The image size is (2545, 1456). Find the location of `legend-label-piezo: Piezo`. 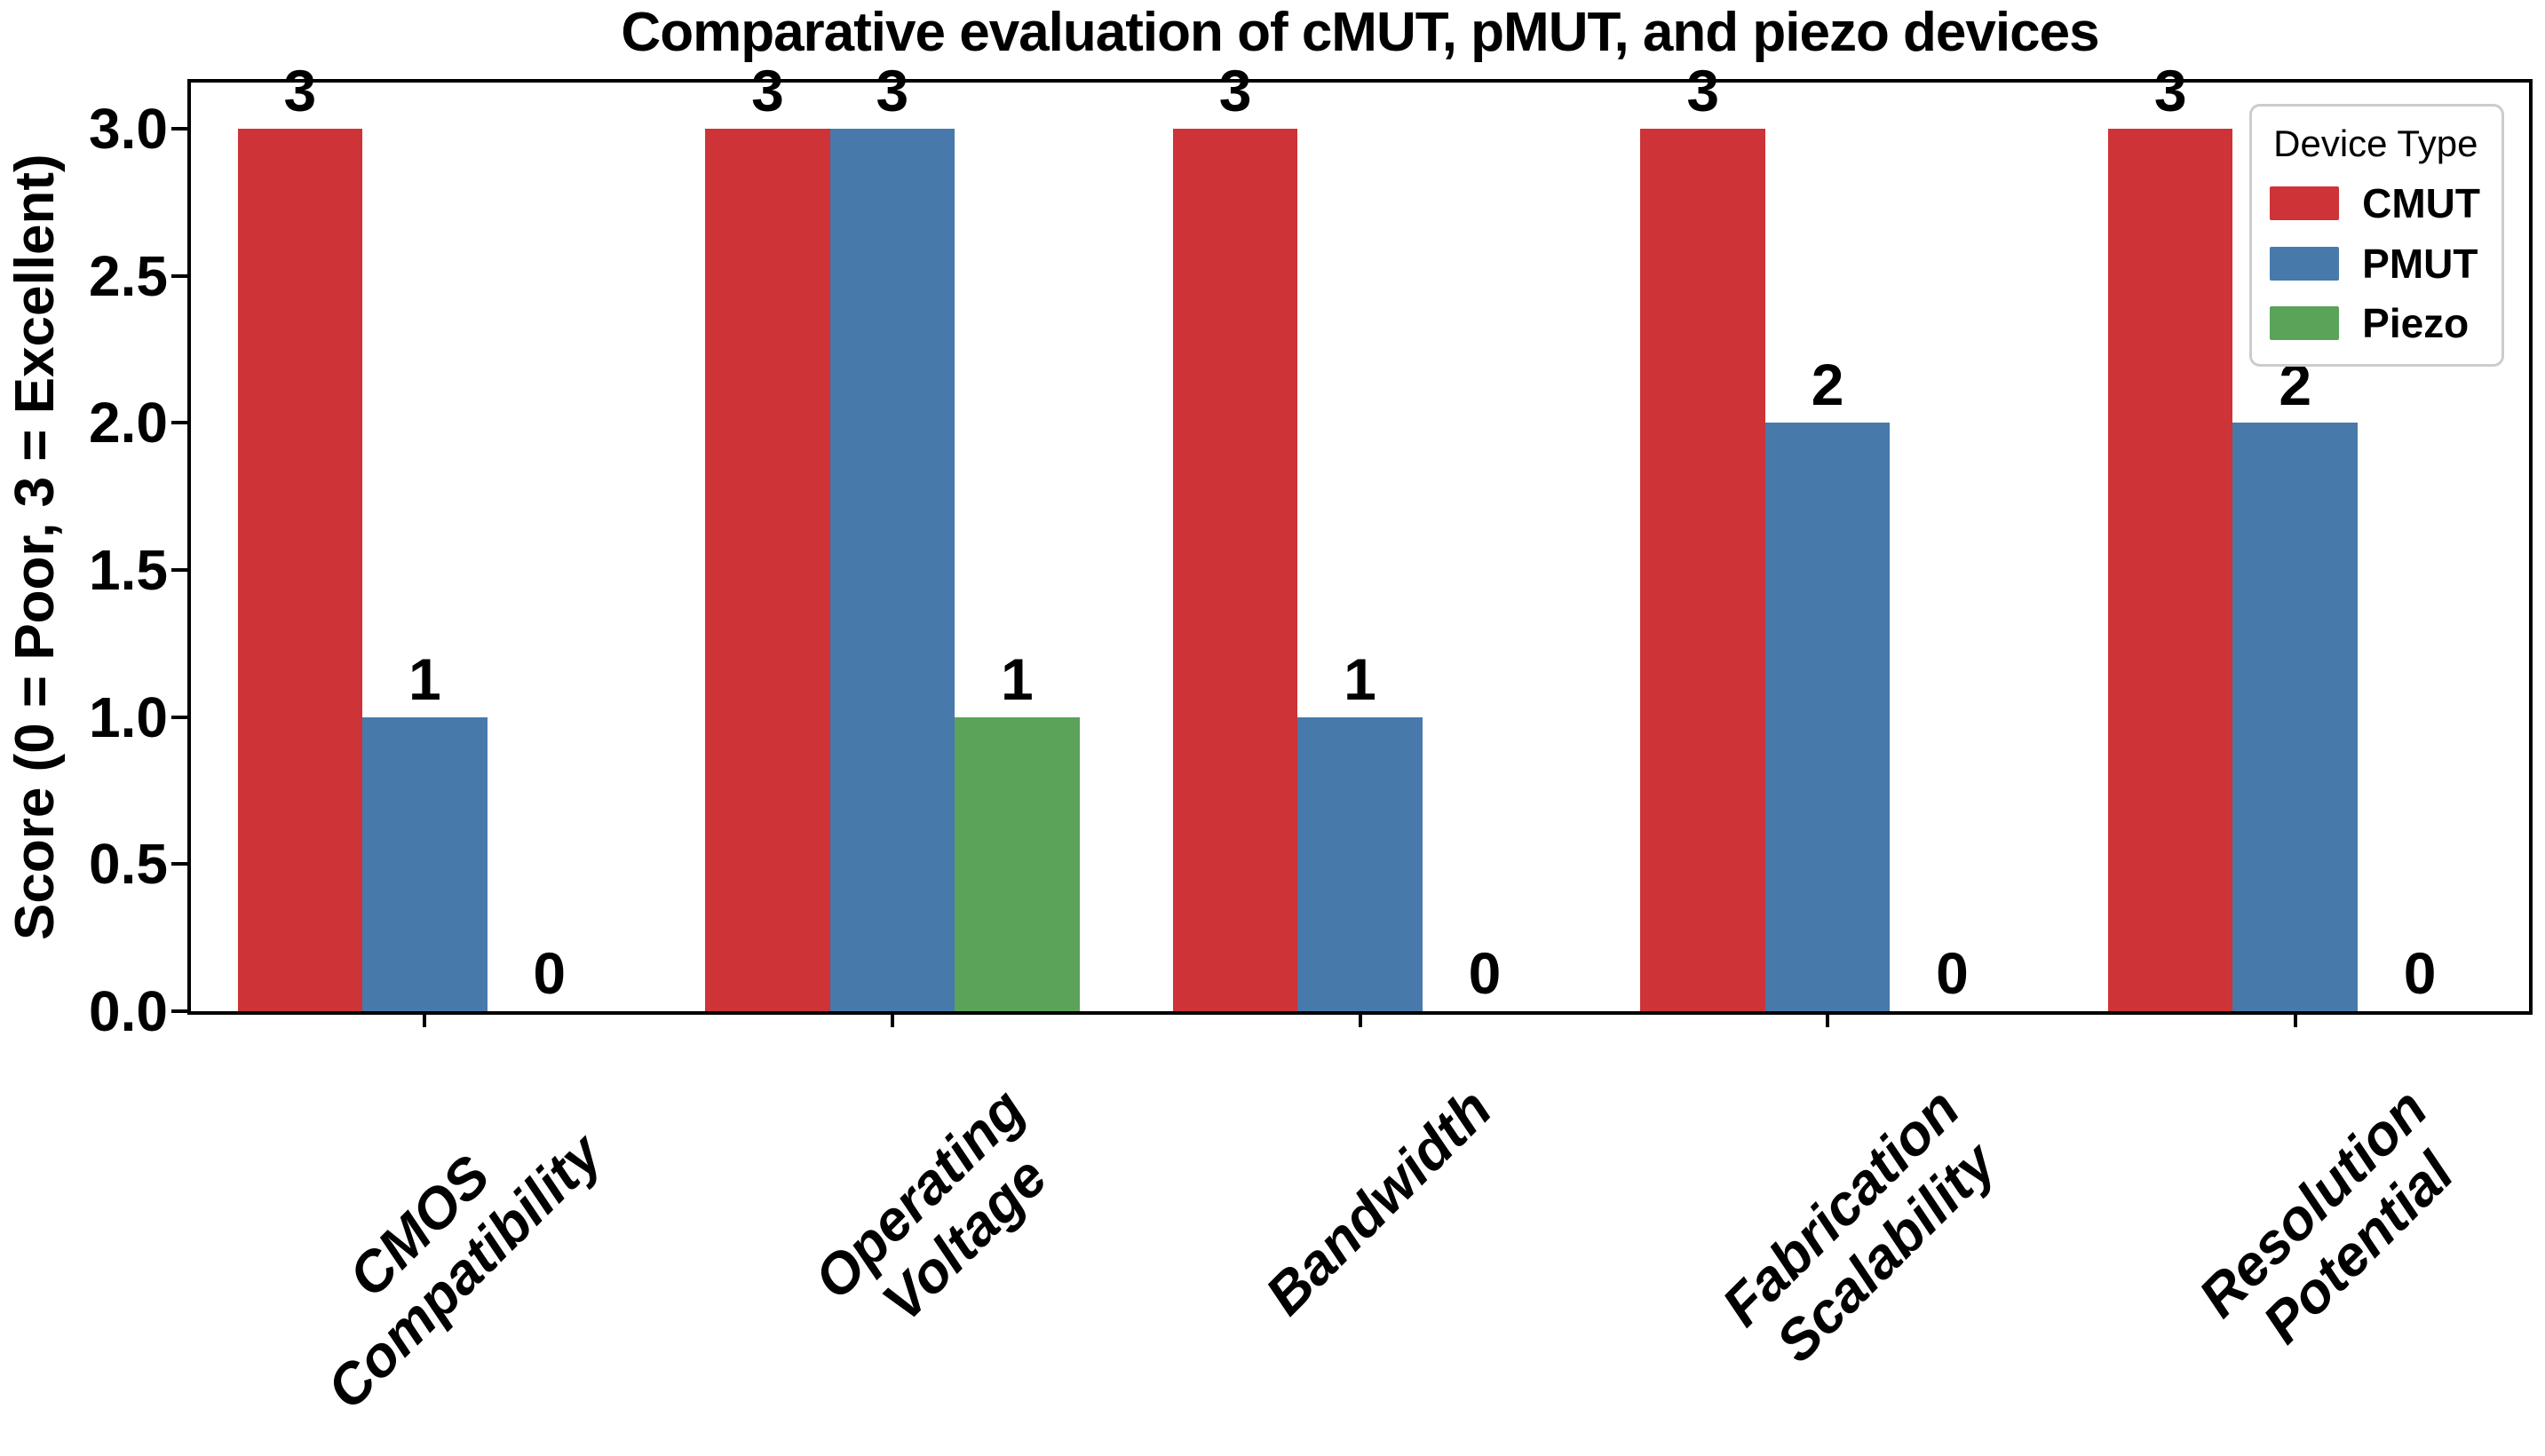

legend-label-piezo: Piezo is located at coordinates (2416, 323).